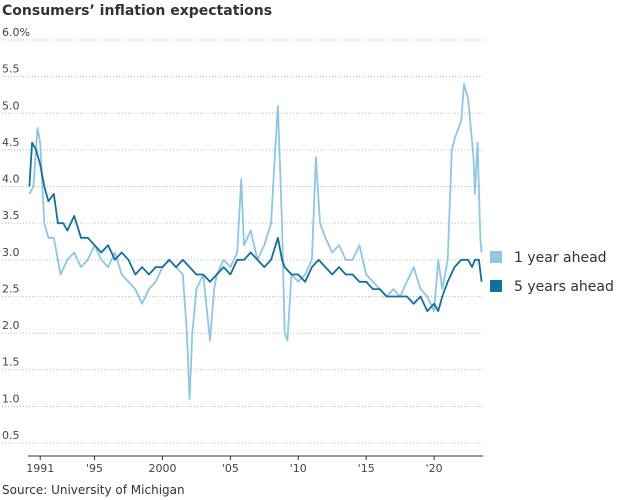 This screenshot has height=500, width=620. Describe the element at coordinates (564, 287) in the screenshot. I see `legend-label: 5 years ahead` at that location.